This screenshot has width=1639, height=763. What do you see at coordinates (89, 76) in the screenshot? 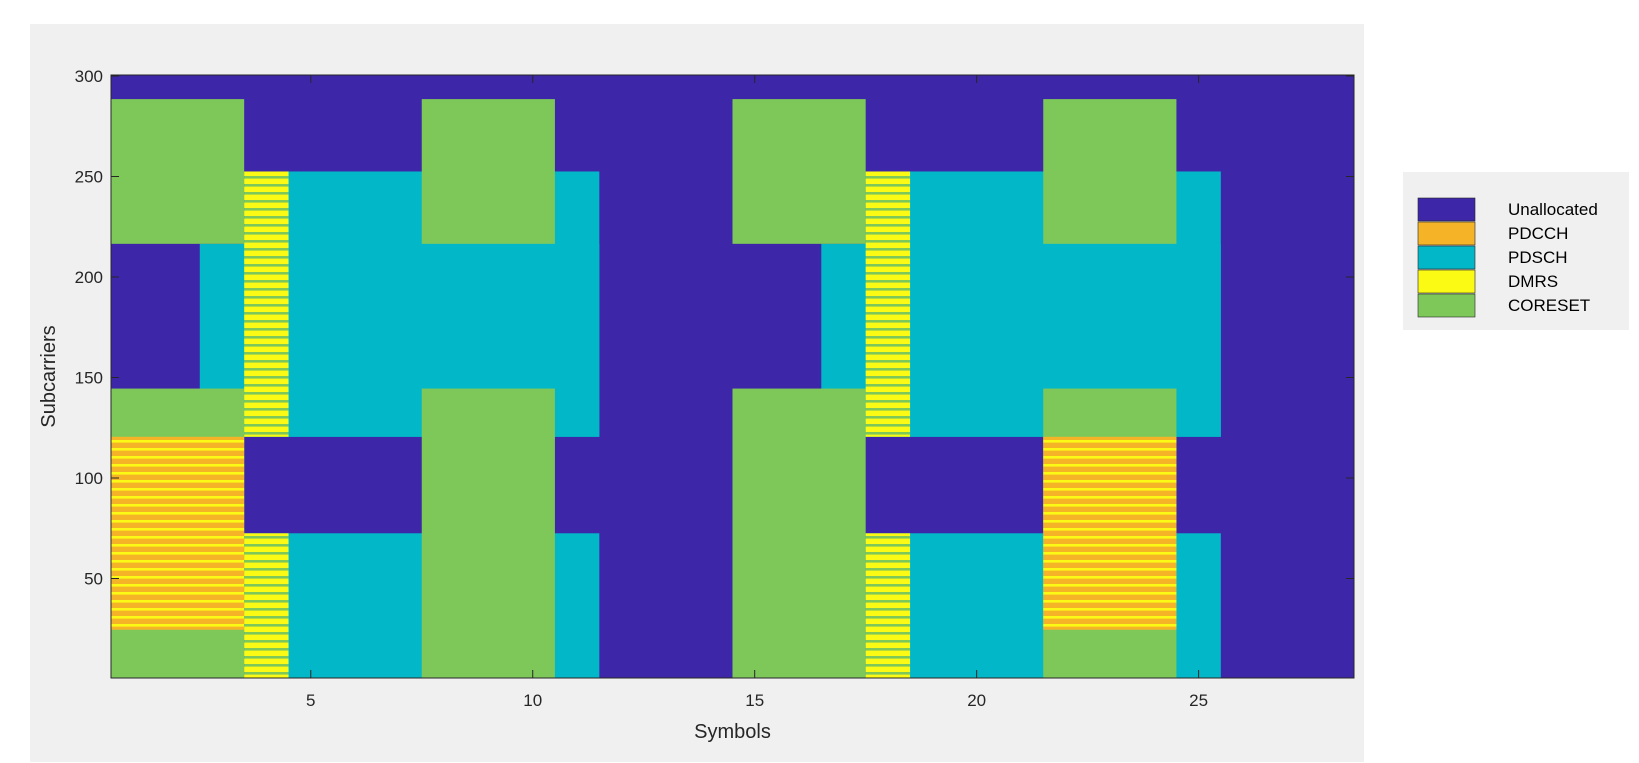
I see `y-tick-label: 300` at bounding box center [89, 76].